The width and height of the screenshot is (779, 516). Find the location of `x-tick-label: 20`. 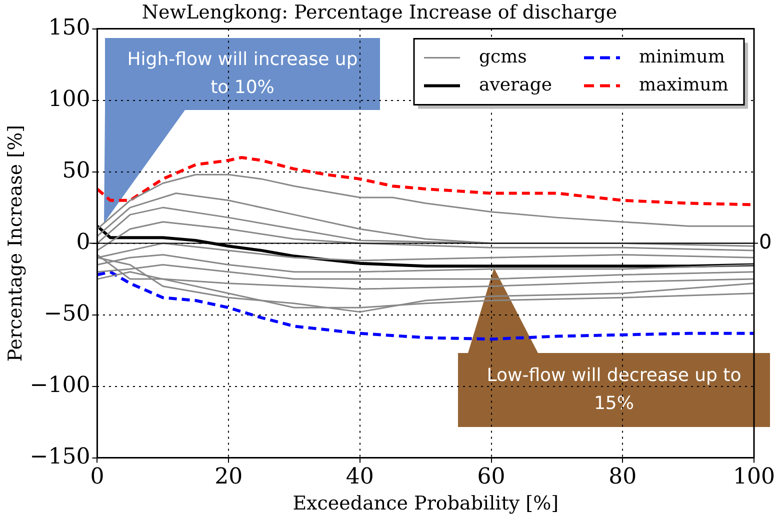

x-tick-label: 20 is located at coordinates (228, 477).